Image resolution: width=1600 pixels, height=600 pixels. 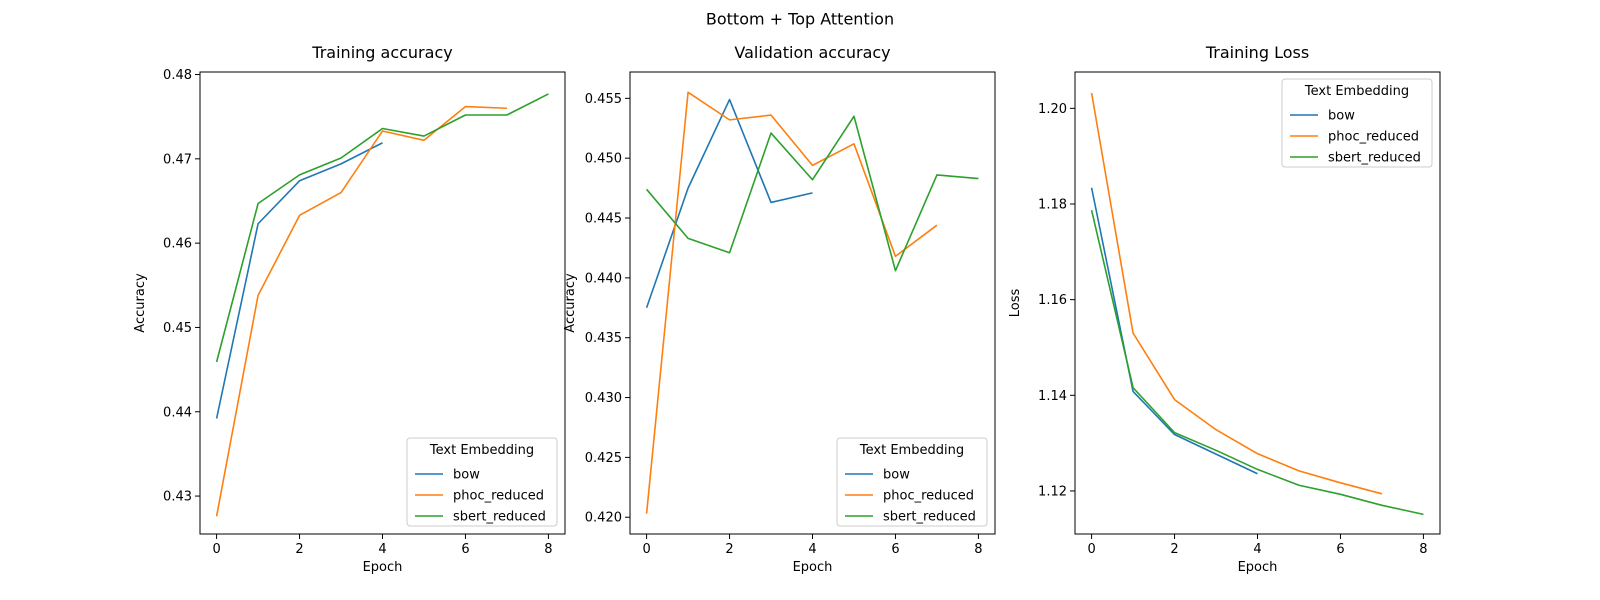 I want to click on chart-title: Validation accuracy, so click(x=812, y=52).